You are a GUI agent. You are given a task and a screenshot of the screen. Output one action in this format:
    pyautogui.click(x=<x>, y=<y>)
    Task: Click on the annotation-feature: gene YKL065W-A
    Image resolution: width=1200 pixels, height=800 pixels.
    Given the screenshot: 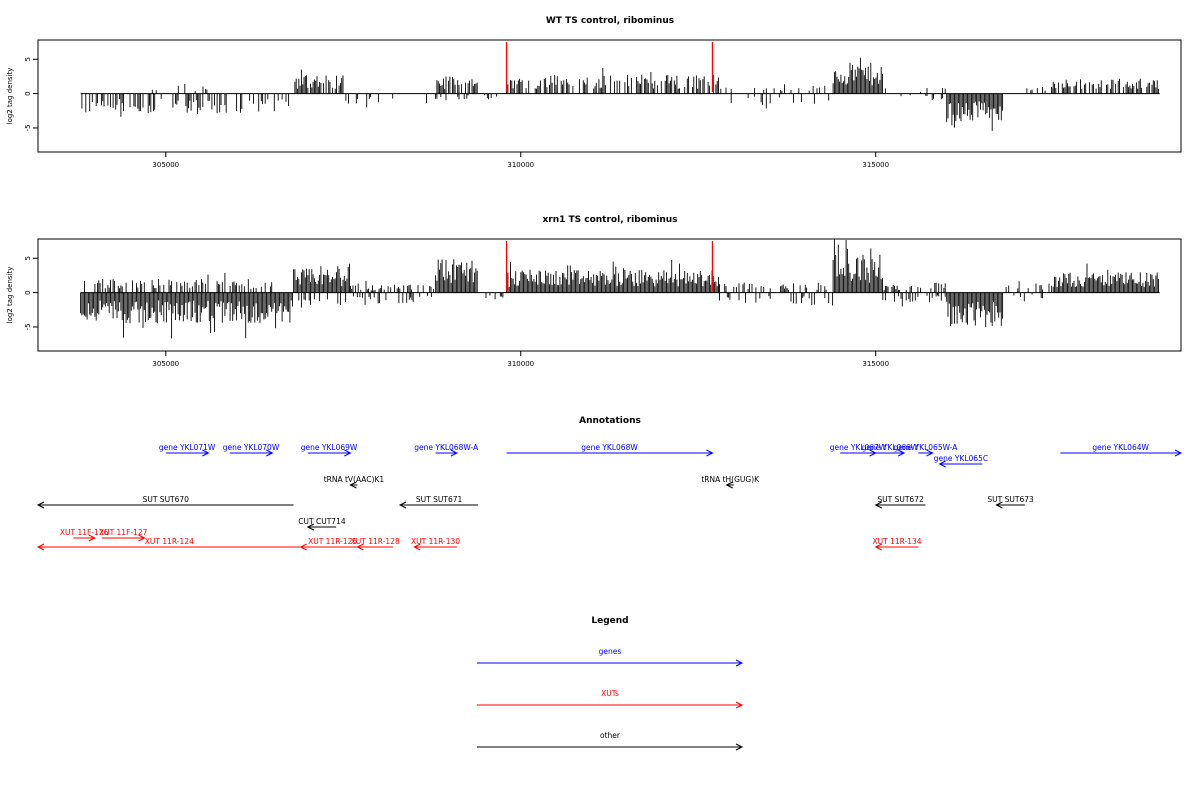 What is the action you would take?
    pyautogui.click(x=925, y=450)
    